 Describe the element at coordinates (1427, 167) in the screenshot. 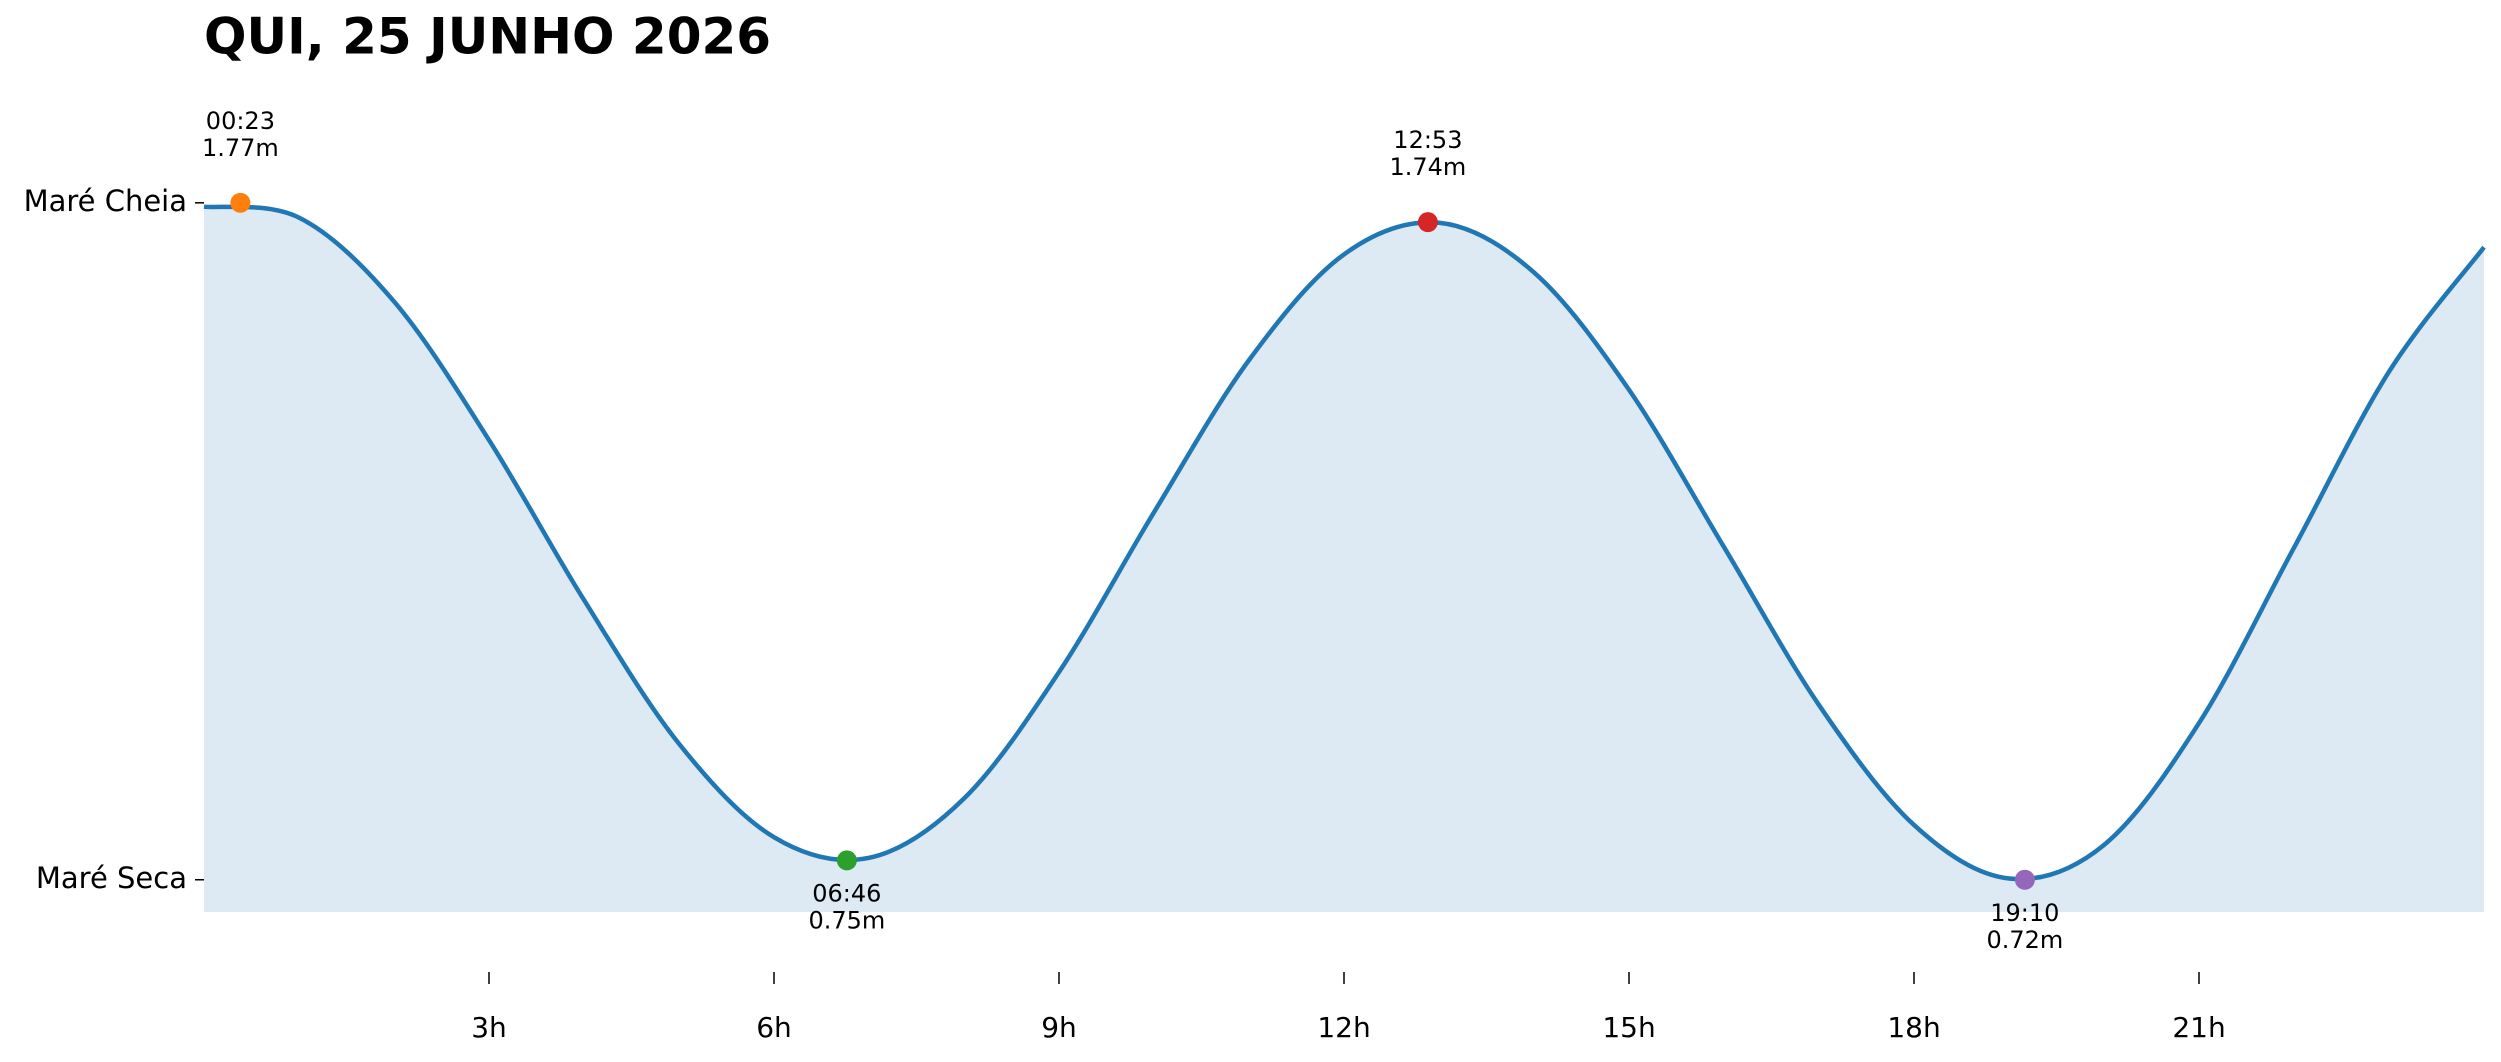

I see `extreme-height: 1.74m` at that location.